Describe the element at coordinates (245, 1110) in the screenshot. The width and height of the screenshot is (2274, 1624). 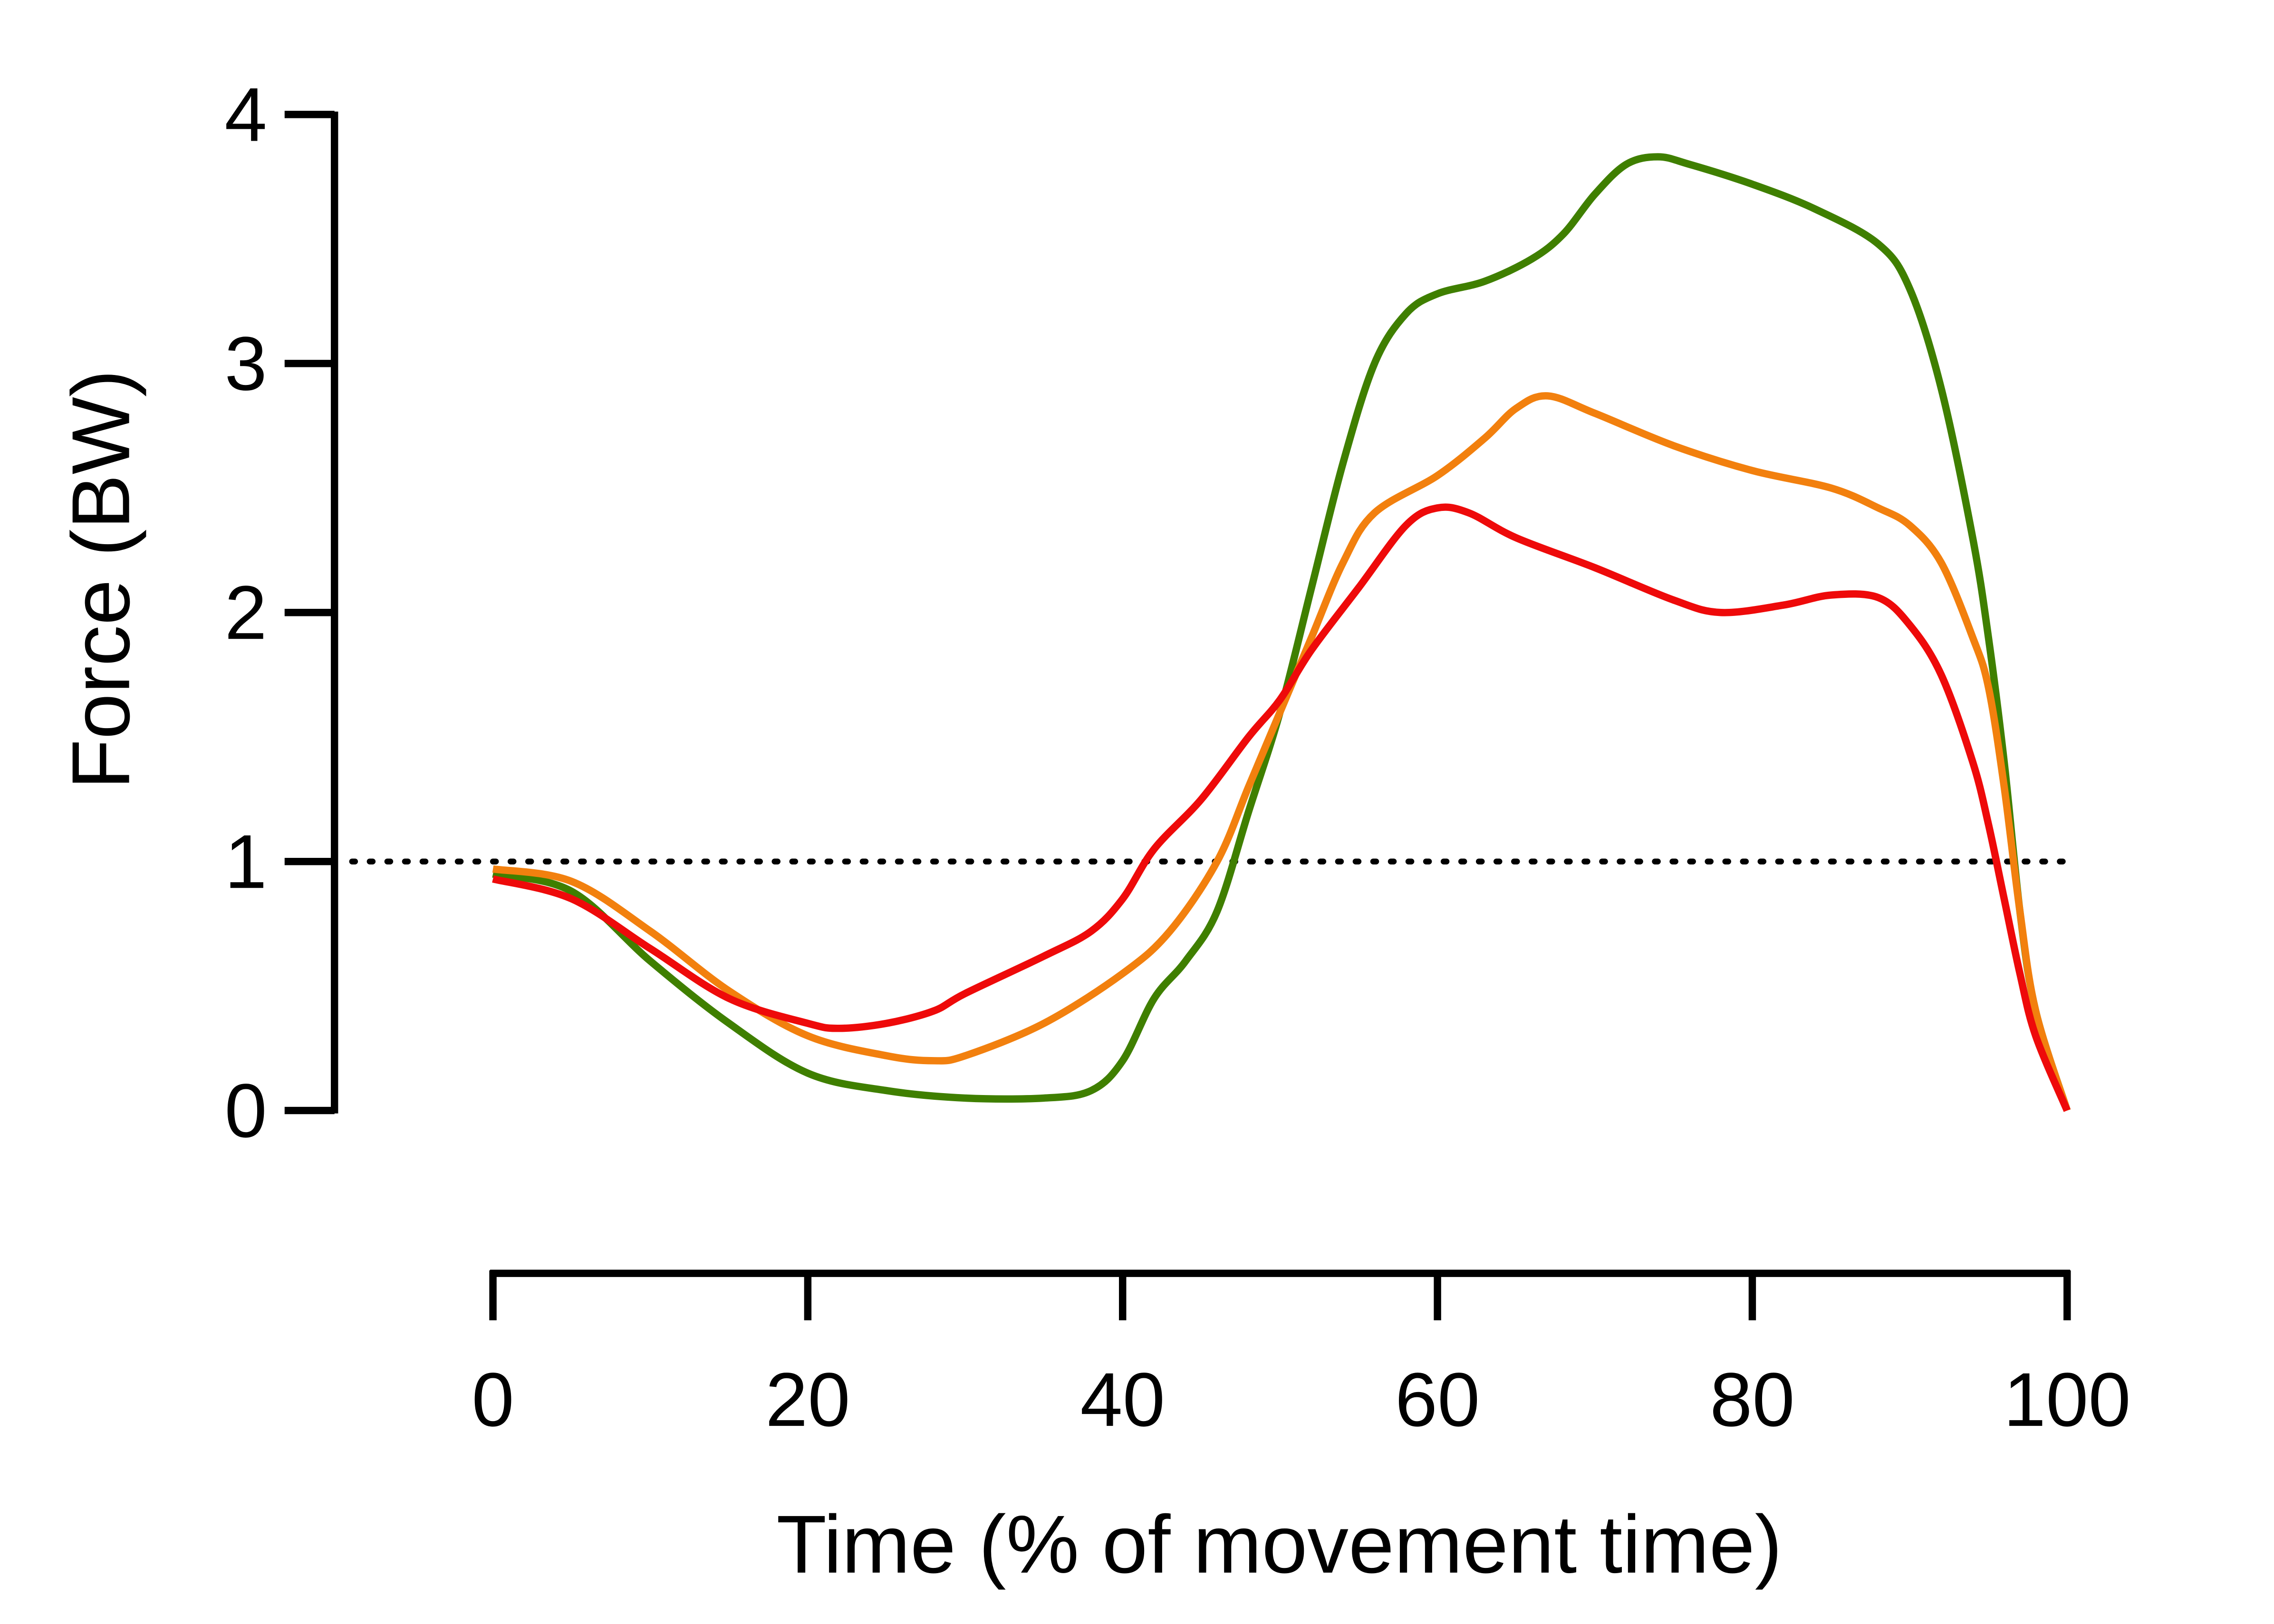
I see `y-tick-label: 0` at that location.